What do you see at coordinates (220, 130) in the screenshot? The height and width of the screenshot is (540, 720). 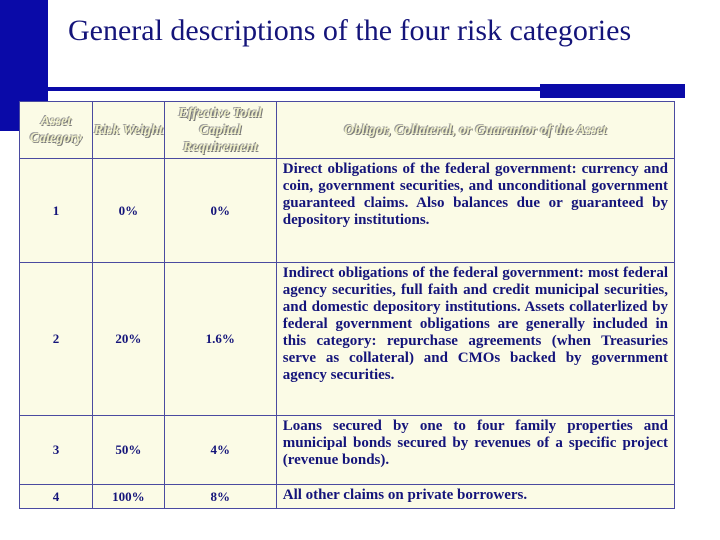 I see `header-capital-requirement: Effective Total Capital Requirement` at bounding box center [220, 130].